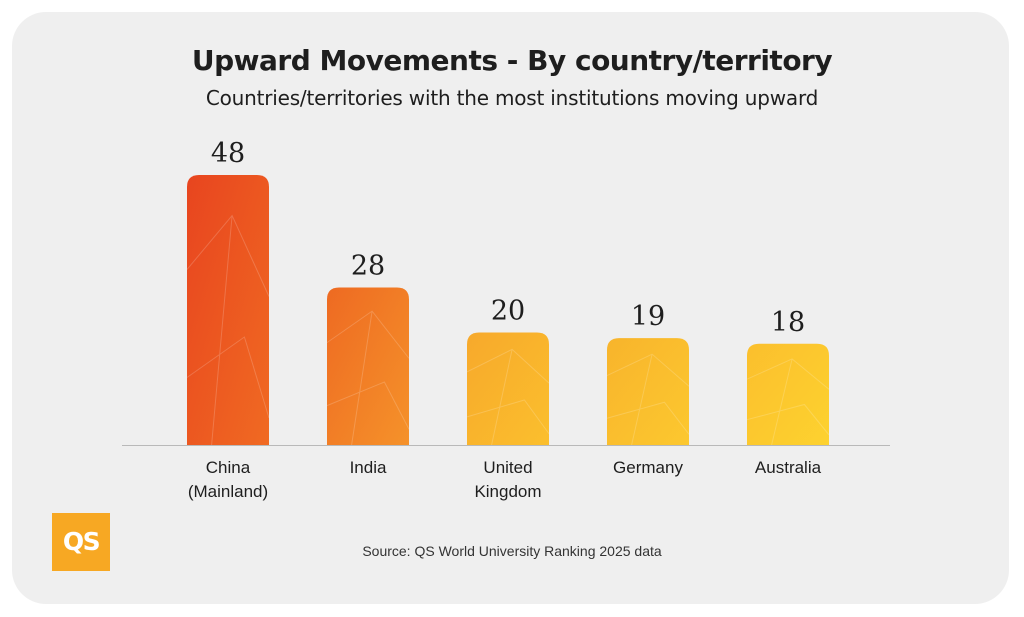  Describe the element at coordinates (507, 479) in the screenshot. I see `category-label-2: United Kingdom` at that location.